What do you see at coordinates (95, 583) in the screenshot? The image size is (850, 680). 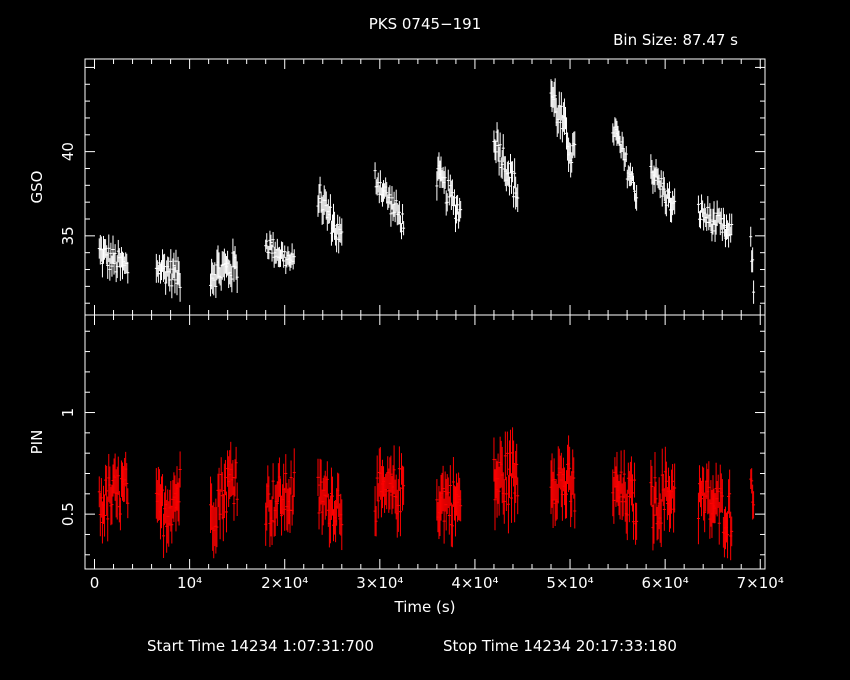 I see `x-tick-label: 0` at bounding box center [95, 583].